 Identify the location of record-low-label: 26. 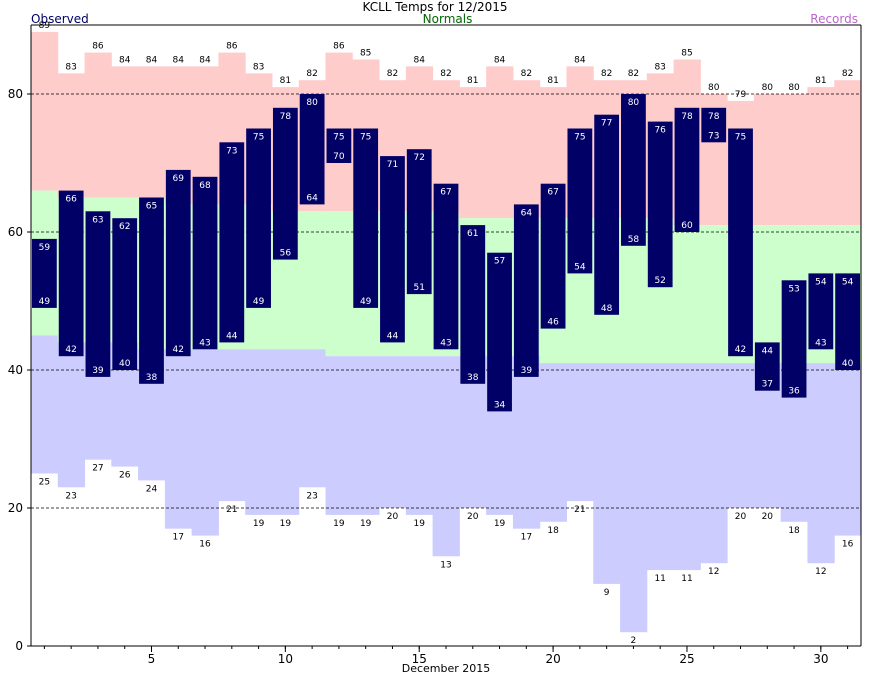
(125, 476).